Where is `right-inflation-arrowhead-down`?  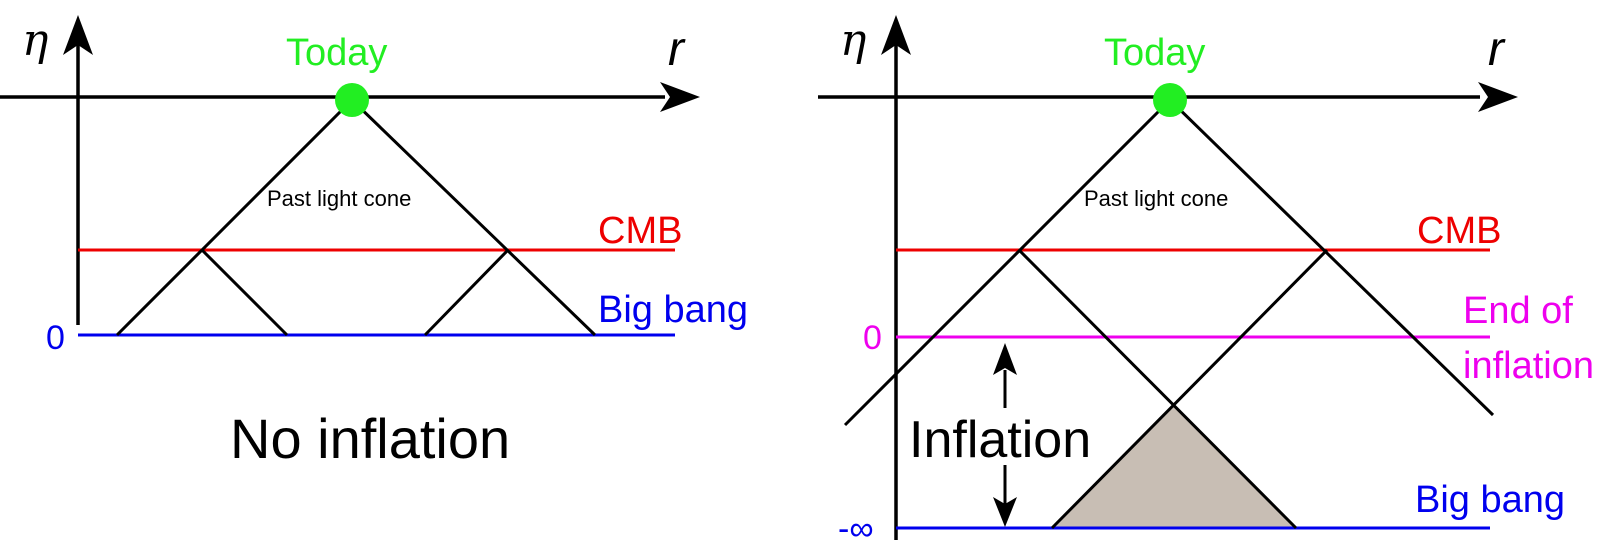 right-inflation-arrowhead-down is located at coordinates (1005, 512).